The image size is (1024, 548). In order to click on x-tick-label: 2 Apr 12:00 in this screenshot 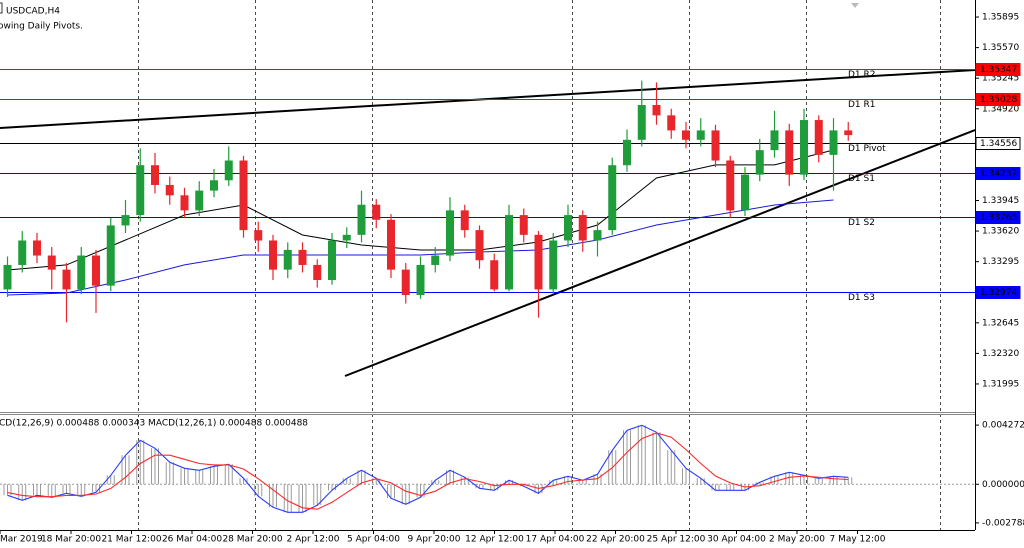, I will do `click(313, 540)`.